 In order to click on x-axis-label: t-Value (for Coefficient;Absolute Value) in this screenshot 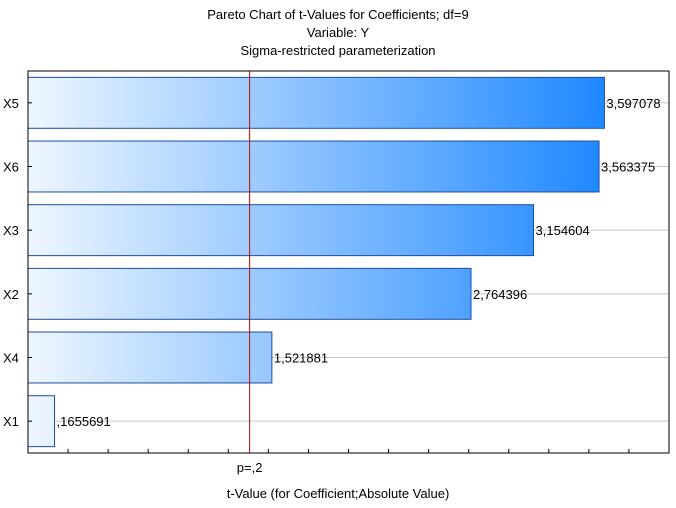, I will do `click(338, 493)`.